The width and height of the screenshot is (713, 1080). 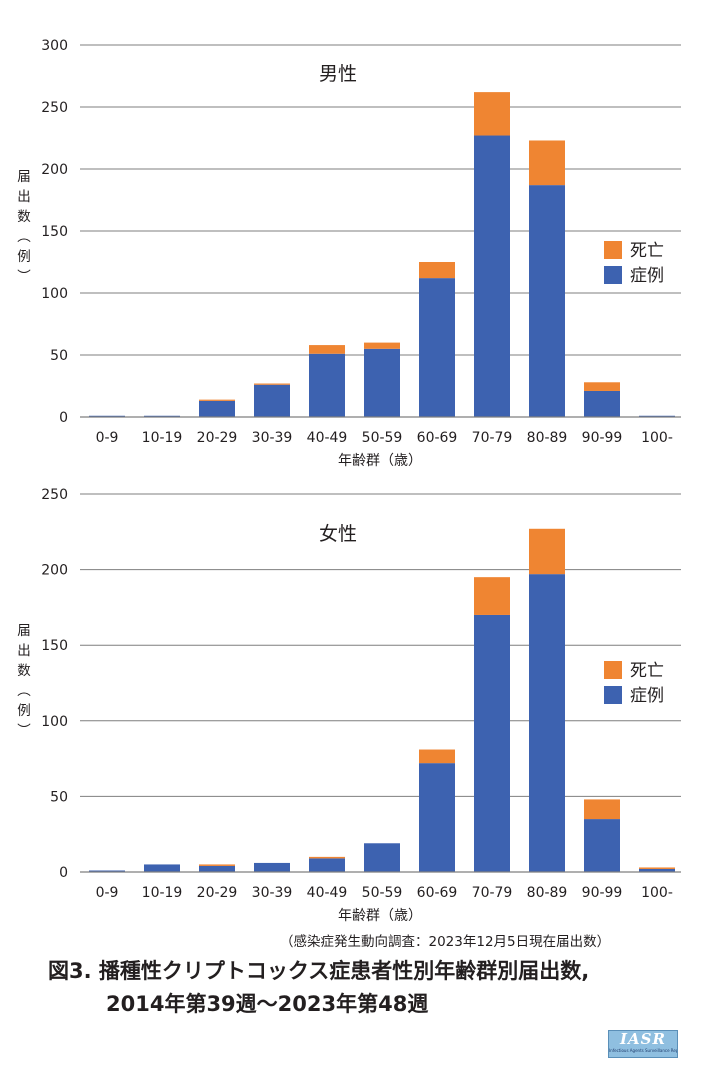 What do you see at coordinates (643, 1050) in the screenshot?
I see `logo-subtext: Infectious Agents Surveillance Report` at bounding box center [643, 1050].